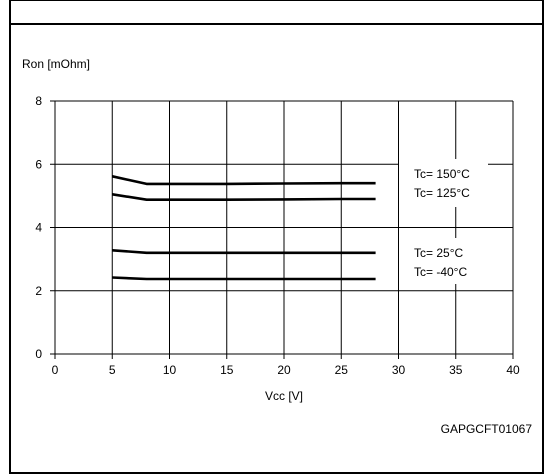 Image resolution: width=546 pixels, height=476 pixels. Describe the element at coordinates (276, 24) in the screenshot. I see `figure-top-rule` at that location.